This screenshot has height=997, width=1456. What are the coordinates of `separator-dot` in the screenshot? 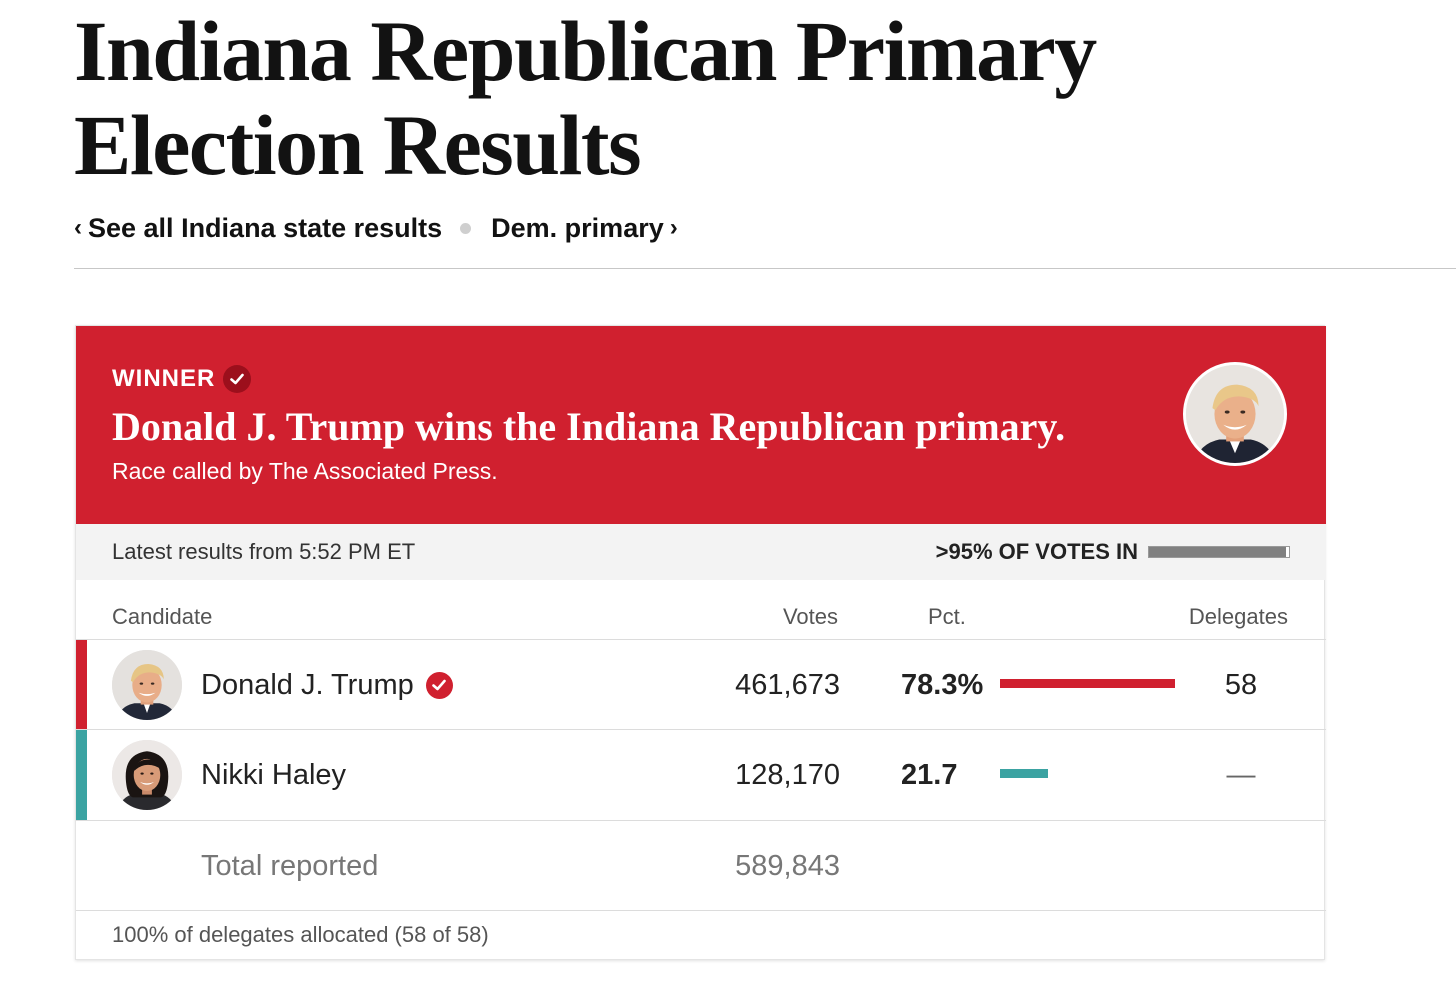 It's located at (466, 228).